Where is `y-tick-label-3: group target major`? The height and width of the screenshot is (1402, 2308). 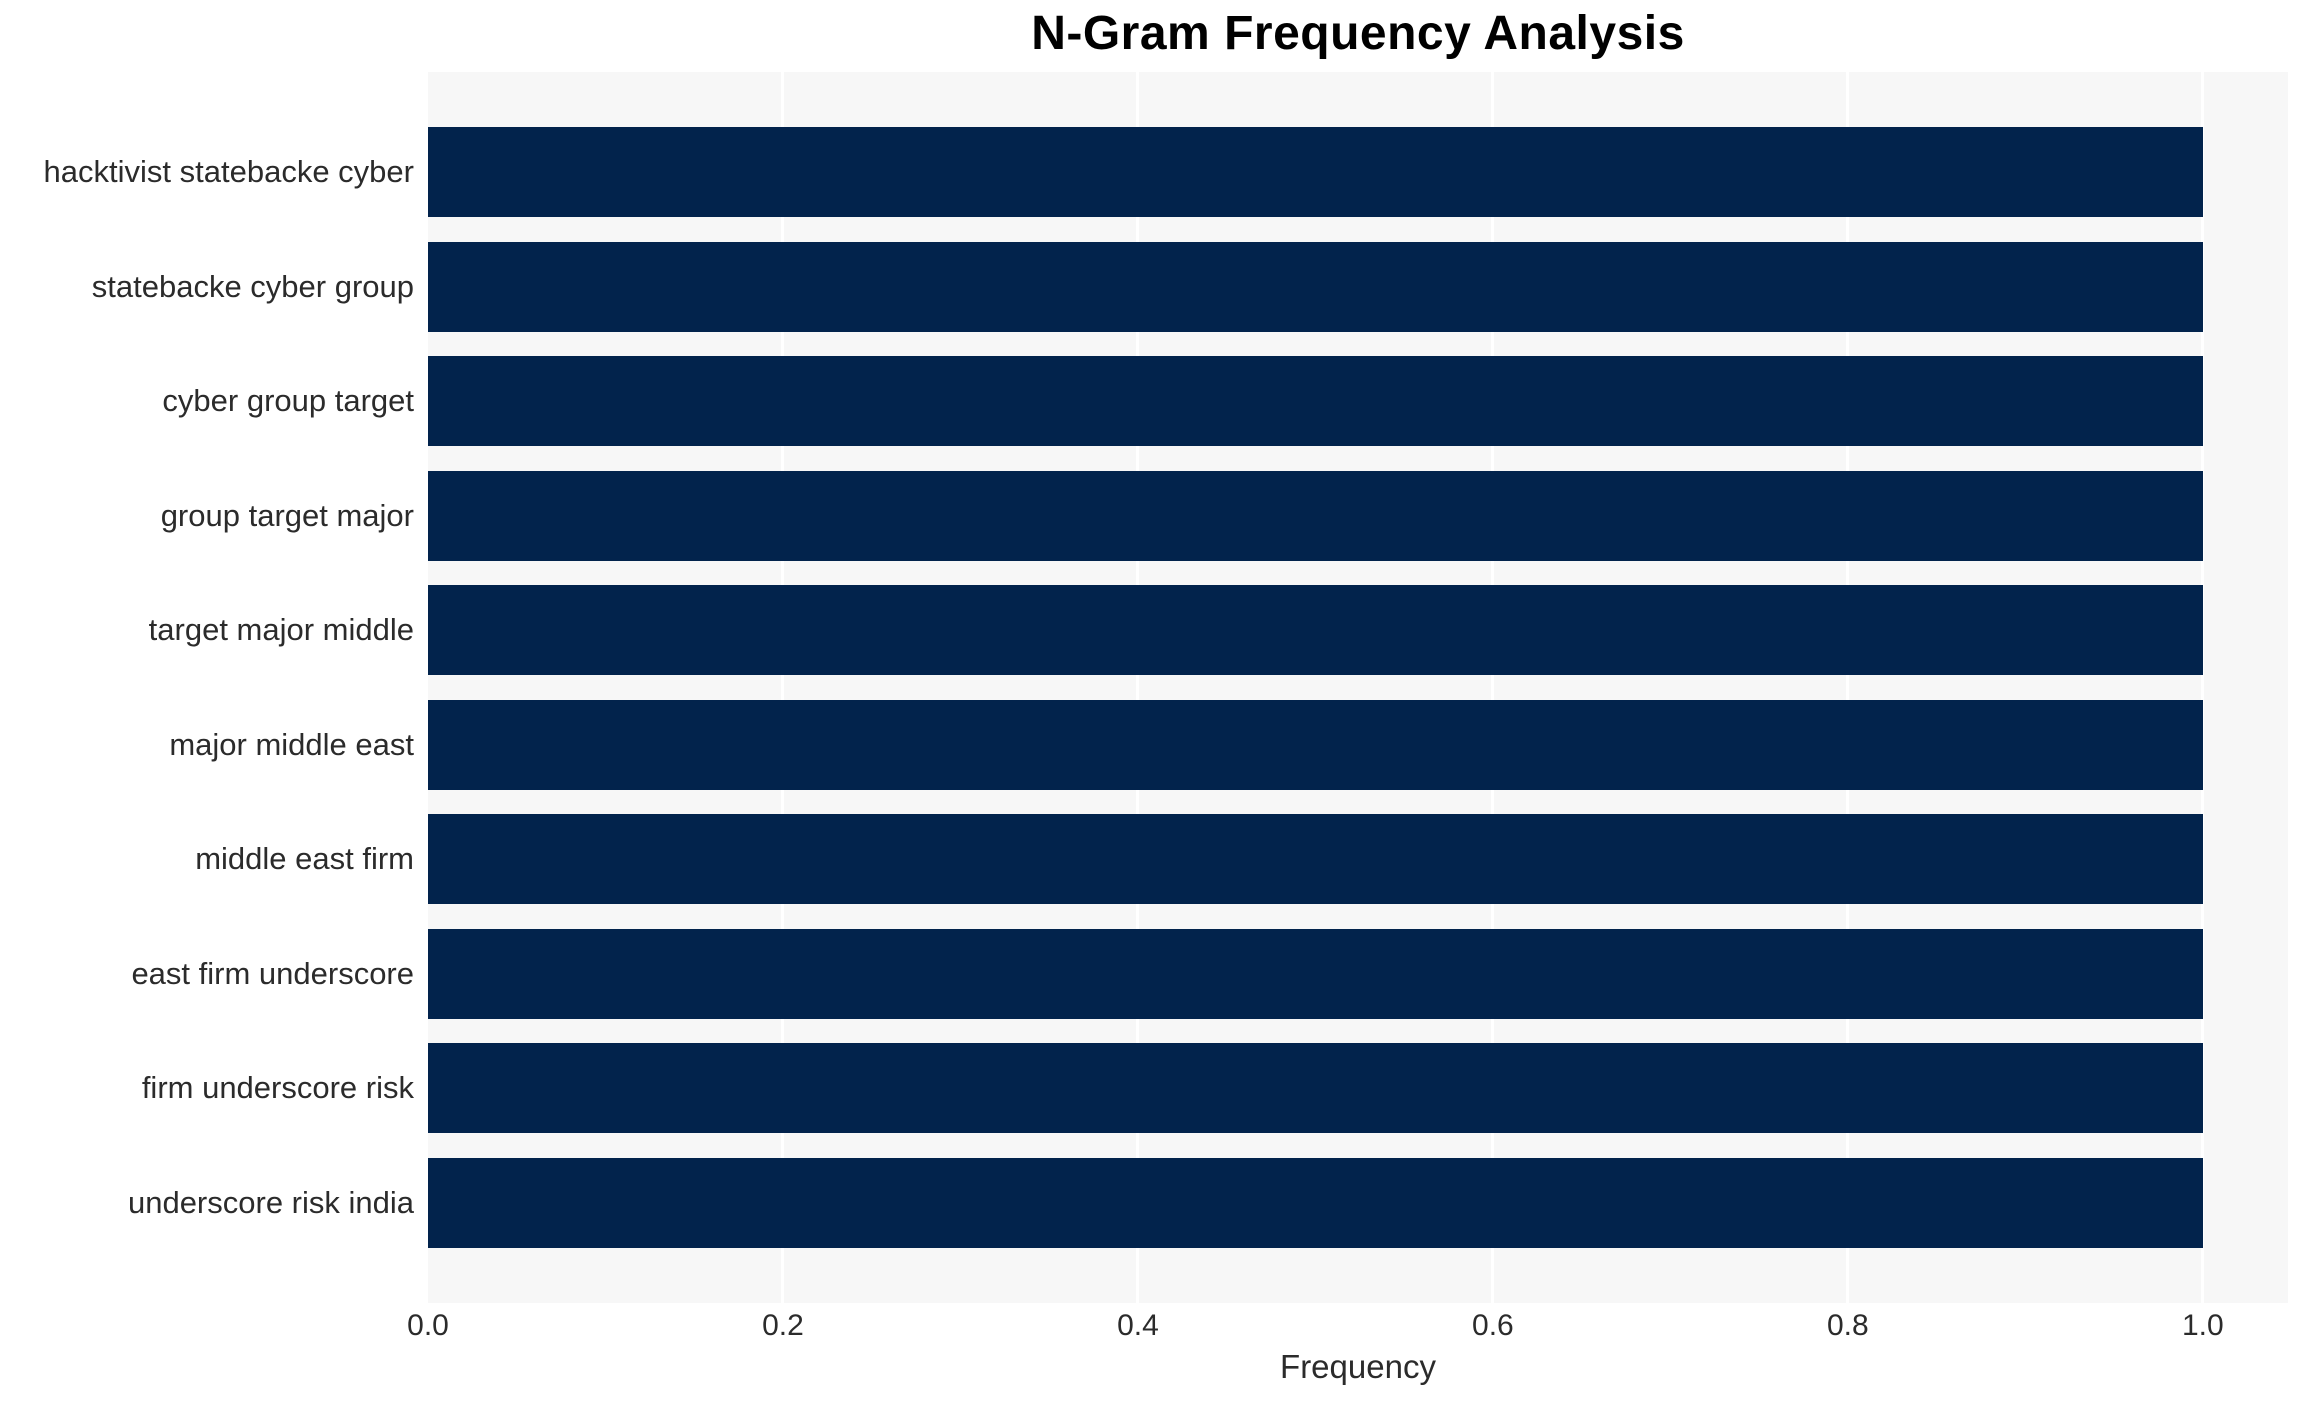
y-tick-label-3: group target major is located at coordinates (287, 515).